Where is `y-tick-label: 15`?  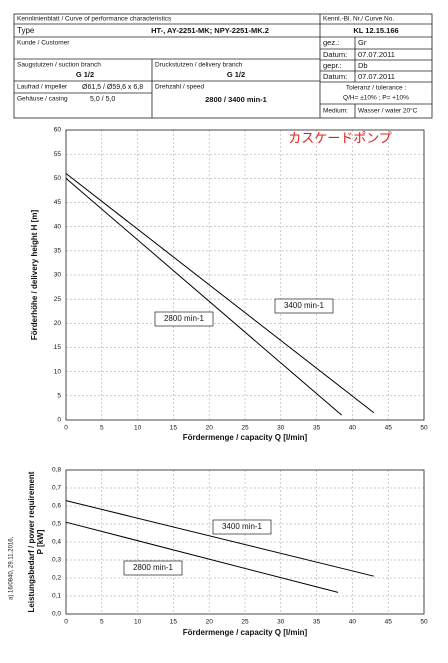 y-tick-label: 15 is located at coordinates (58, 347).